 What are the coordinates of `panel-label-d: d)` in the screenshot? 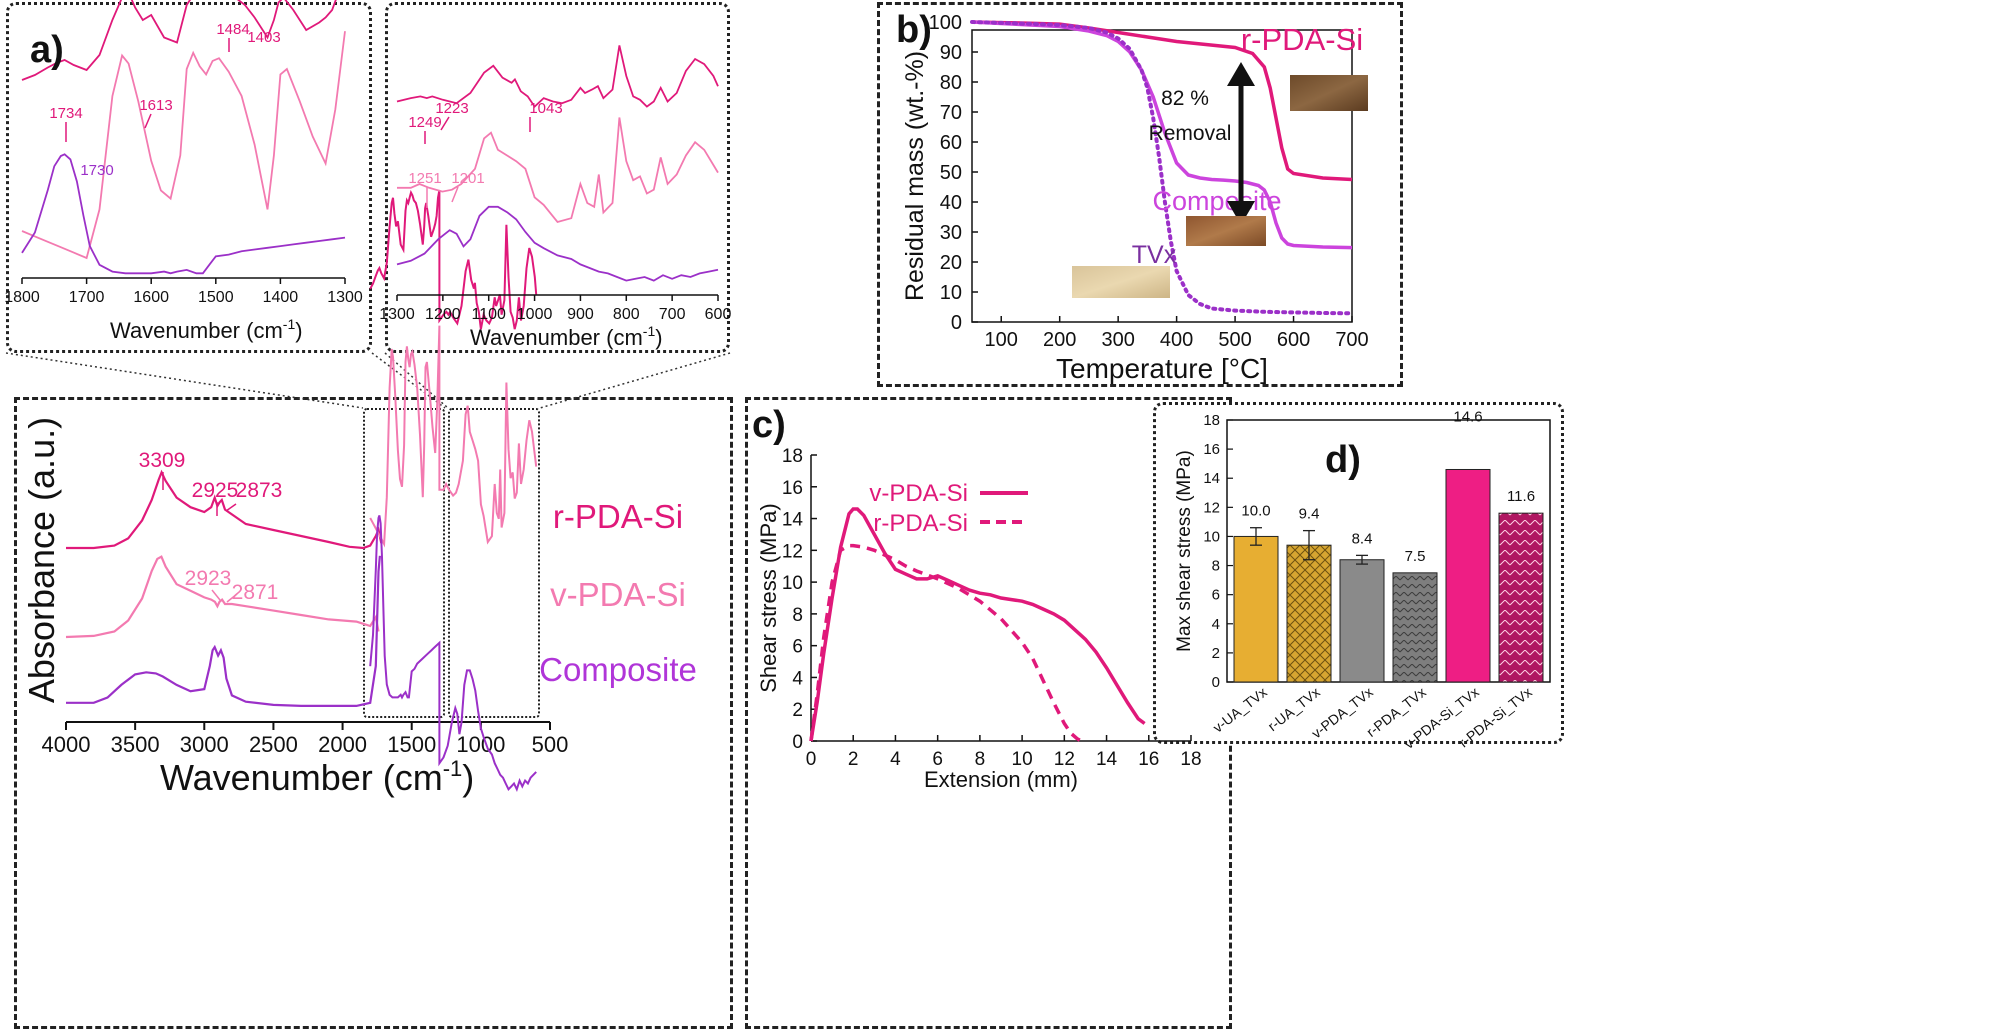 It's located at (1343, 460).